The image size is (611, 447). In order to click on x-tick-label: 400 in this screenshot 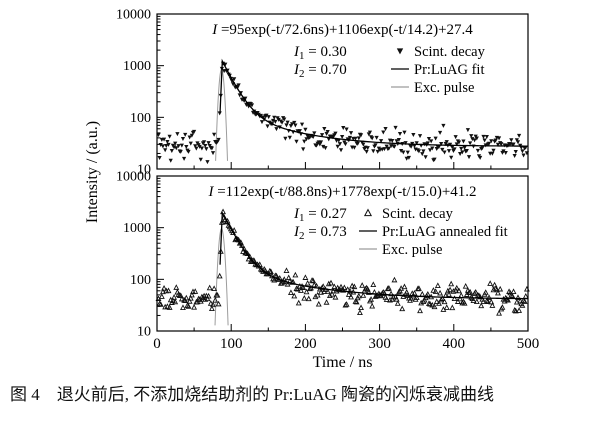, I will do `click(454, 344)`.